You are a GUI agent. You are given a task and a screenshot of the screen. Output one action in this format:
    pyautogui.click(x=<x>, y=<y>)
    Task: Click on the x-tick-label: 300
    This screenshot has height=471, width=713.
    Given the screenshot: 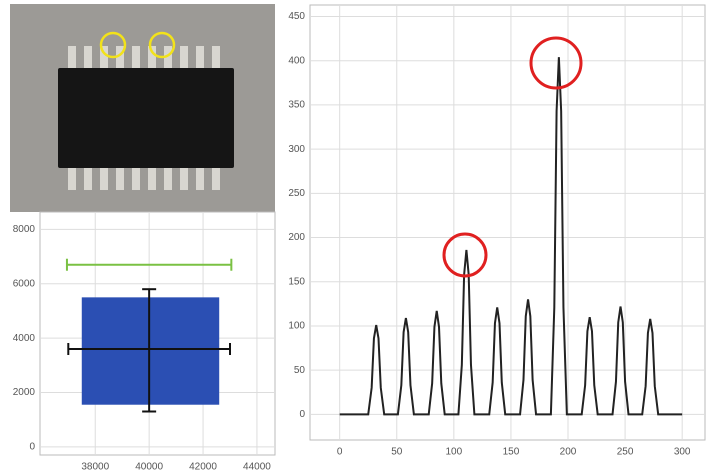 What is the action you would take?
    pyautogui.click(x=682, y=452)
    